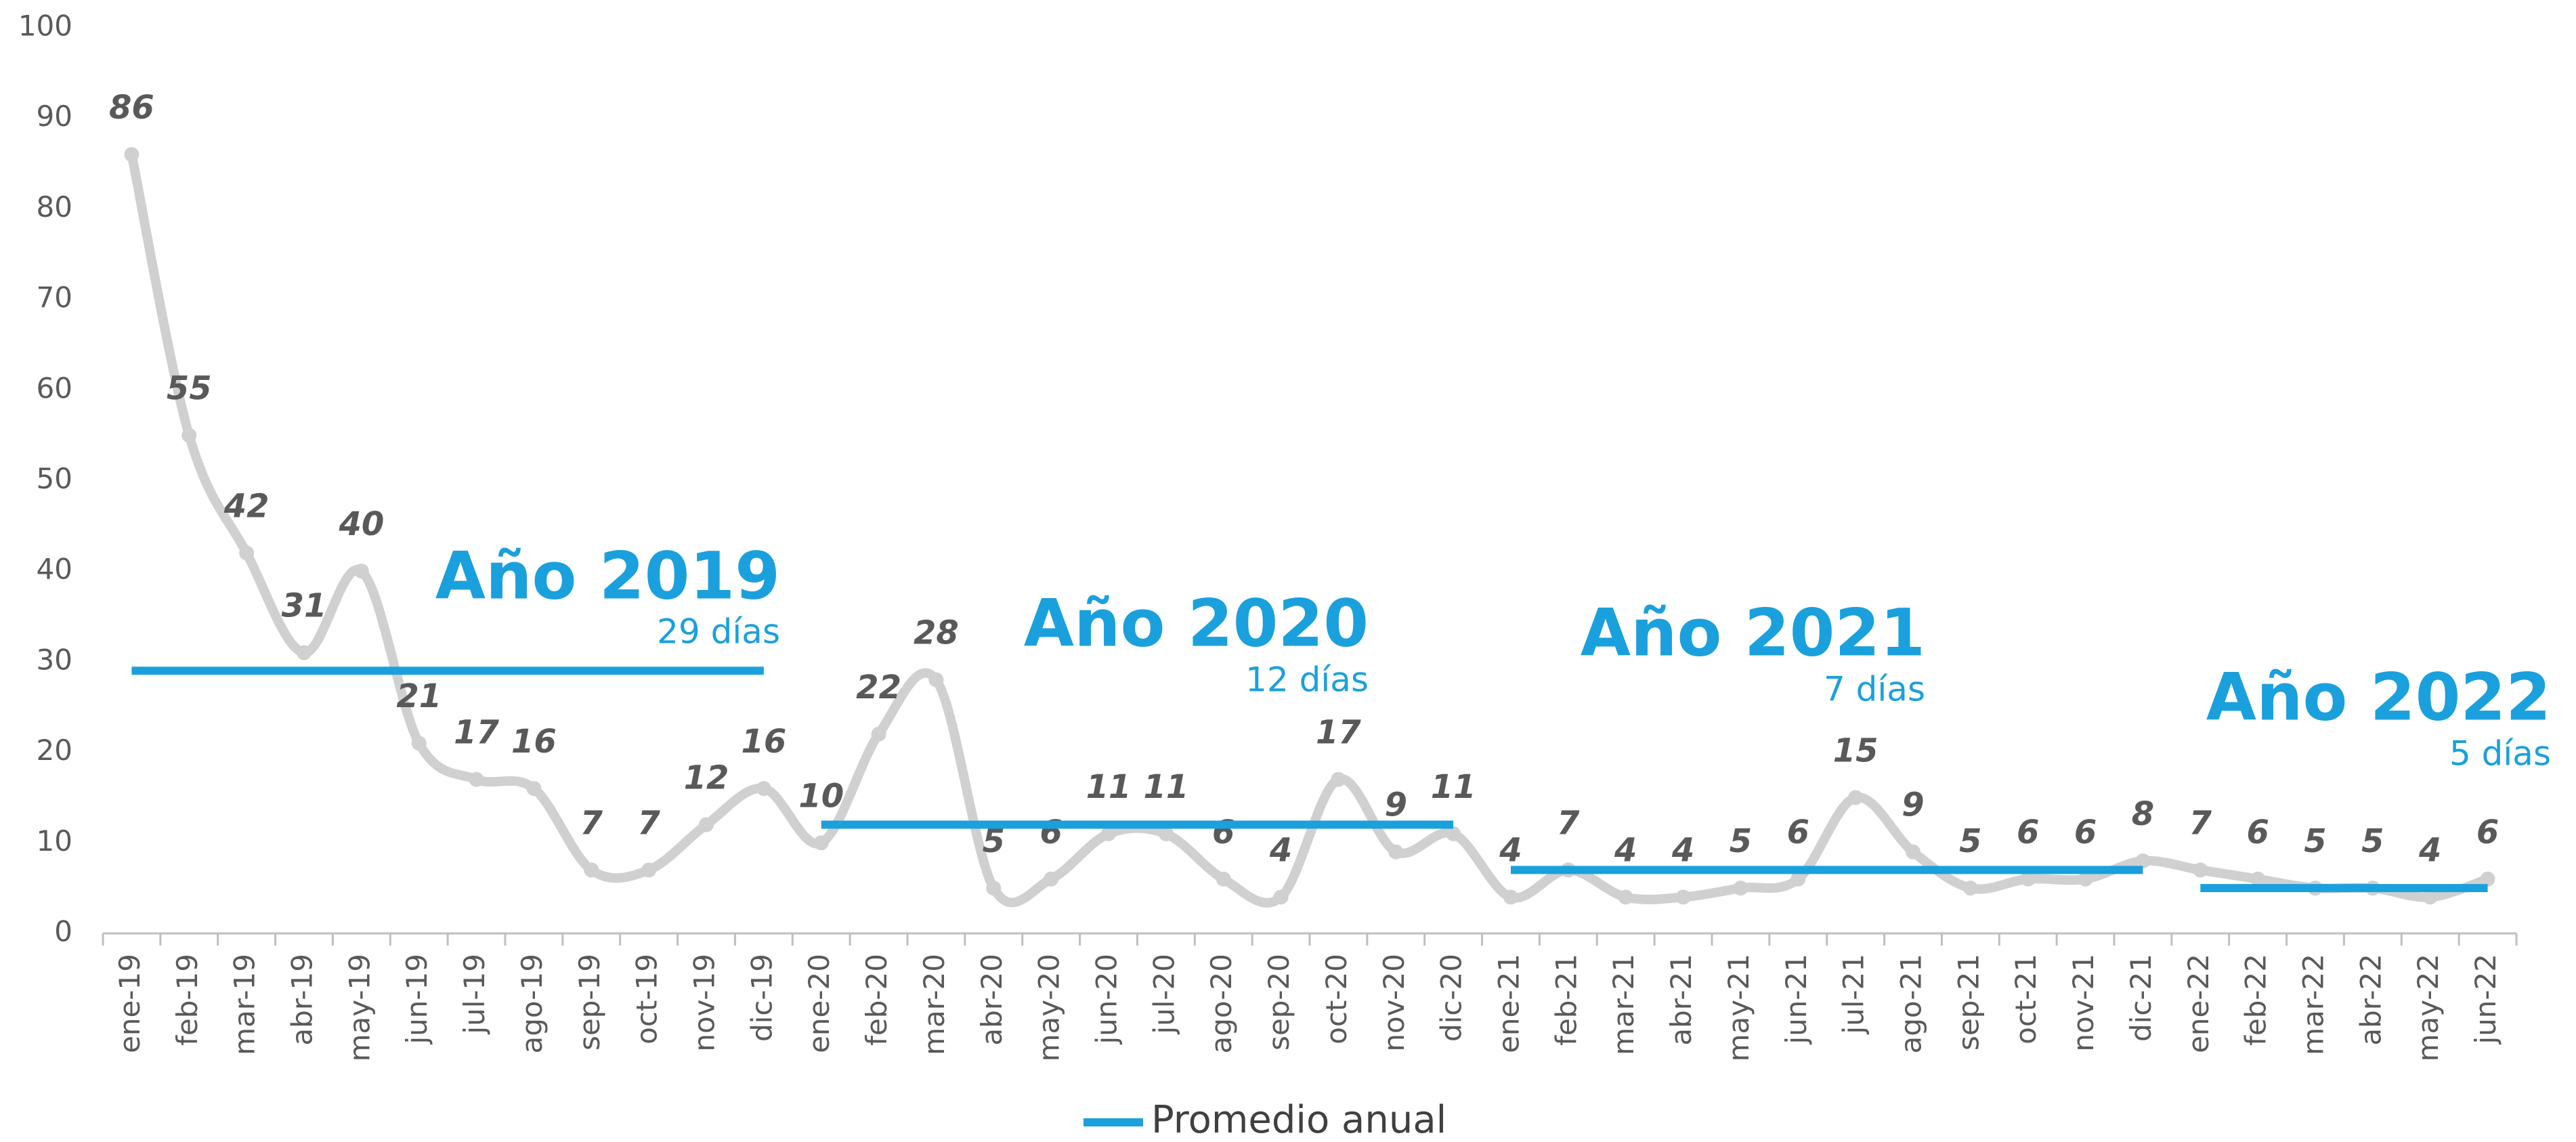 This screenshot has height=1142, width=2576. Describe the element at coordinates (2370, 1000) in the screenshot. I see `x-tick-label: abr-22` at that location.